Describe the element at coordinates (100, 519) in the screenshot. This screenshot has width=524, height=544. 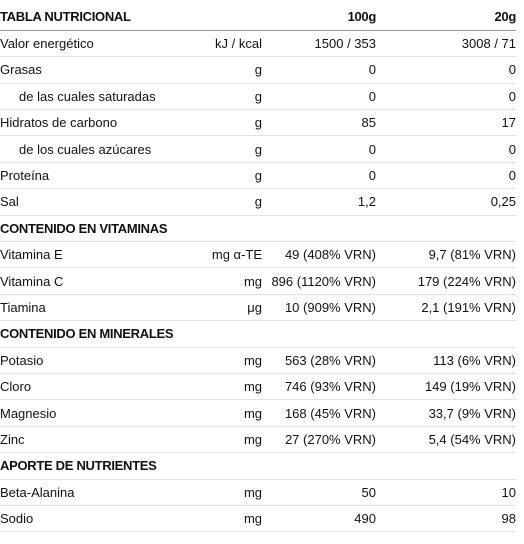
I see `row-label: Sodio` at that location.